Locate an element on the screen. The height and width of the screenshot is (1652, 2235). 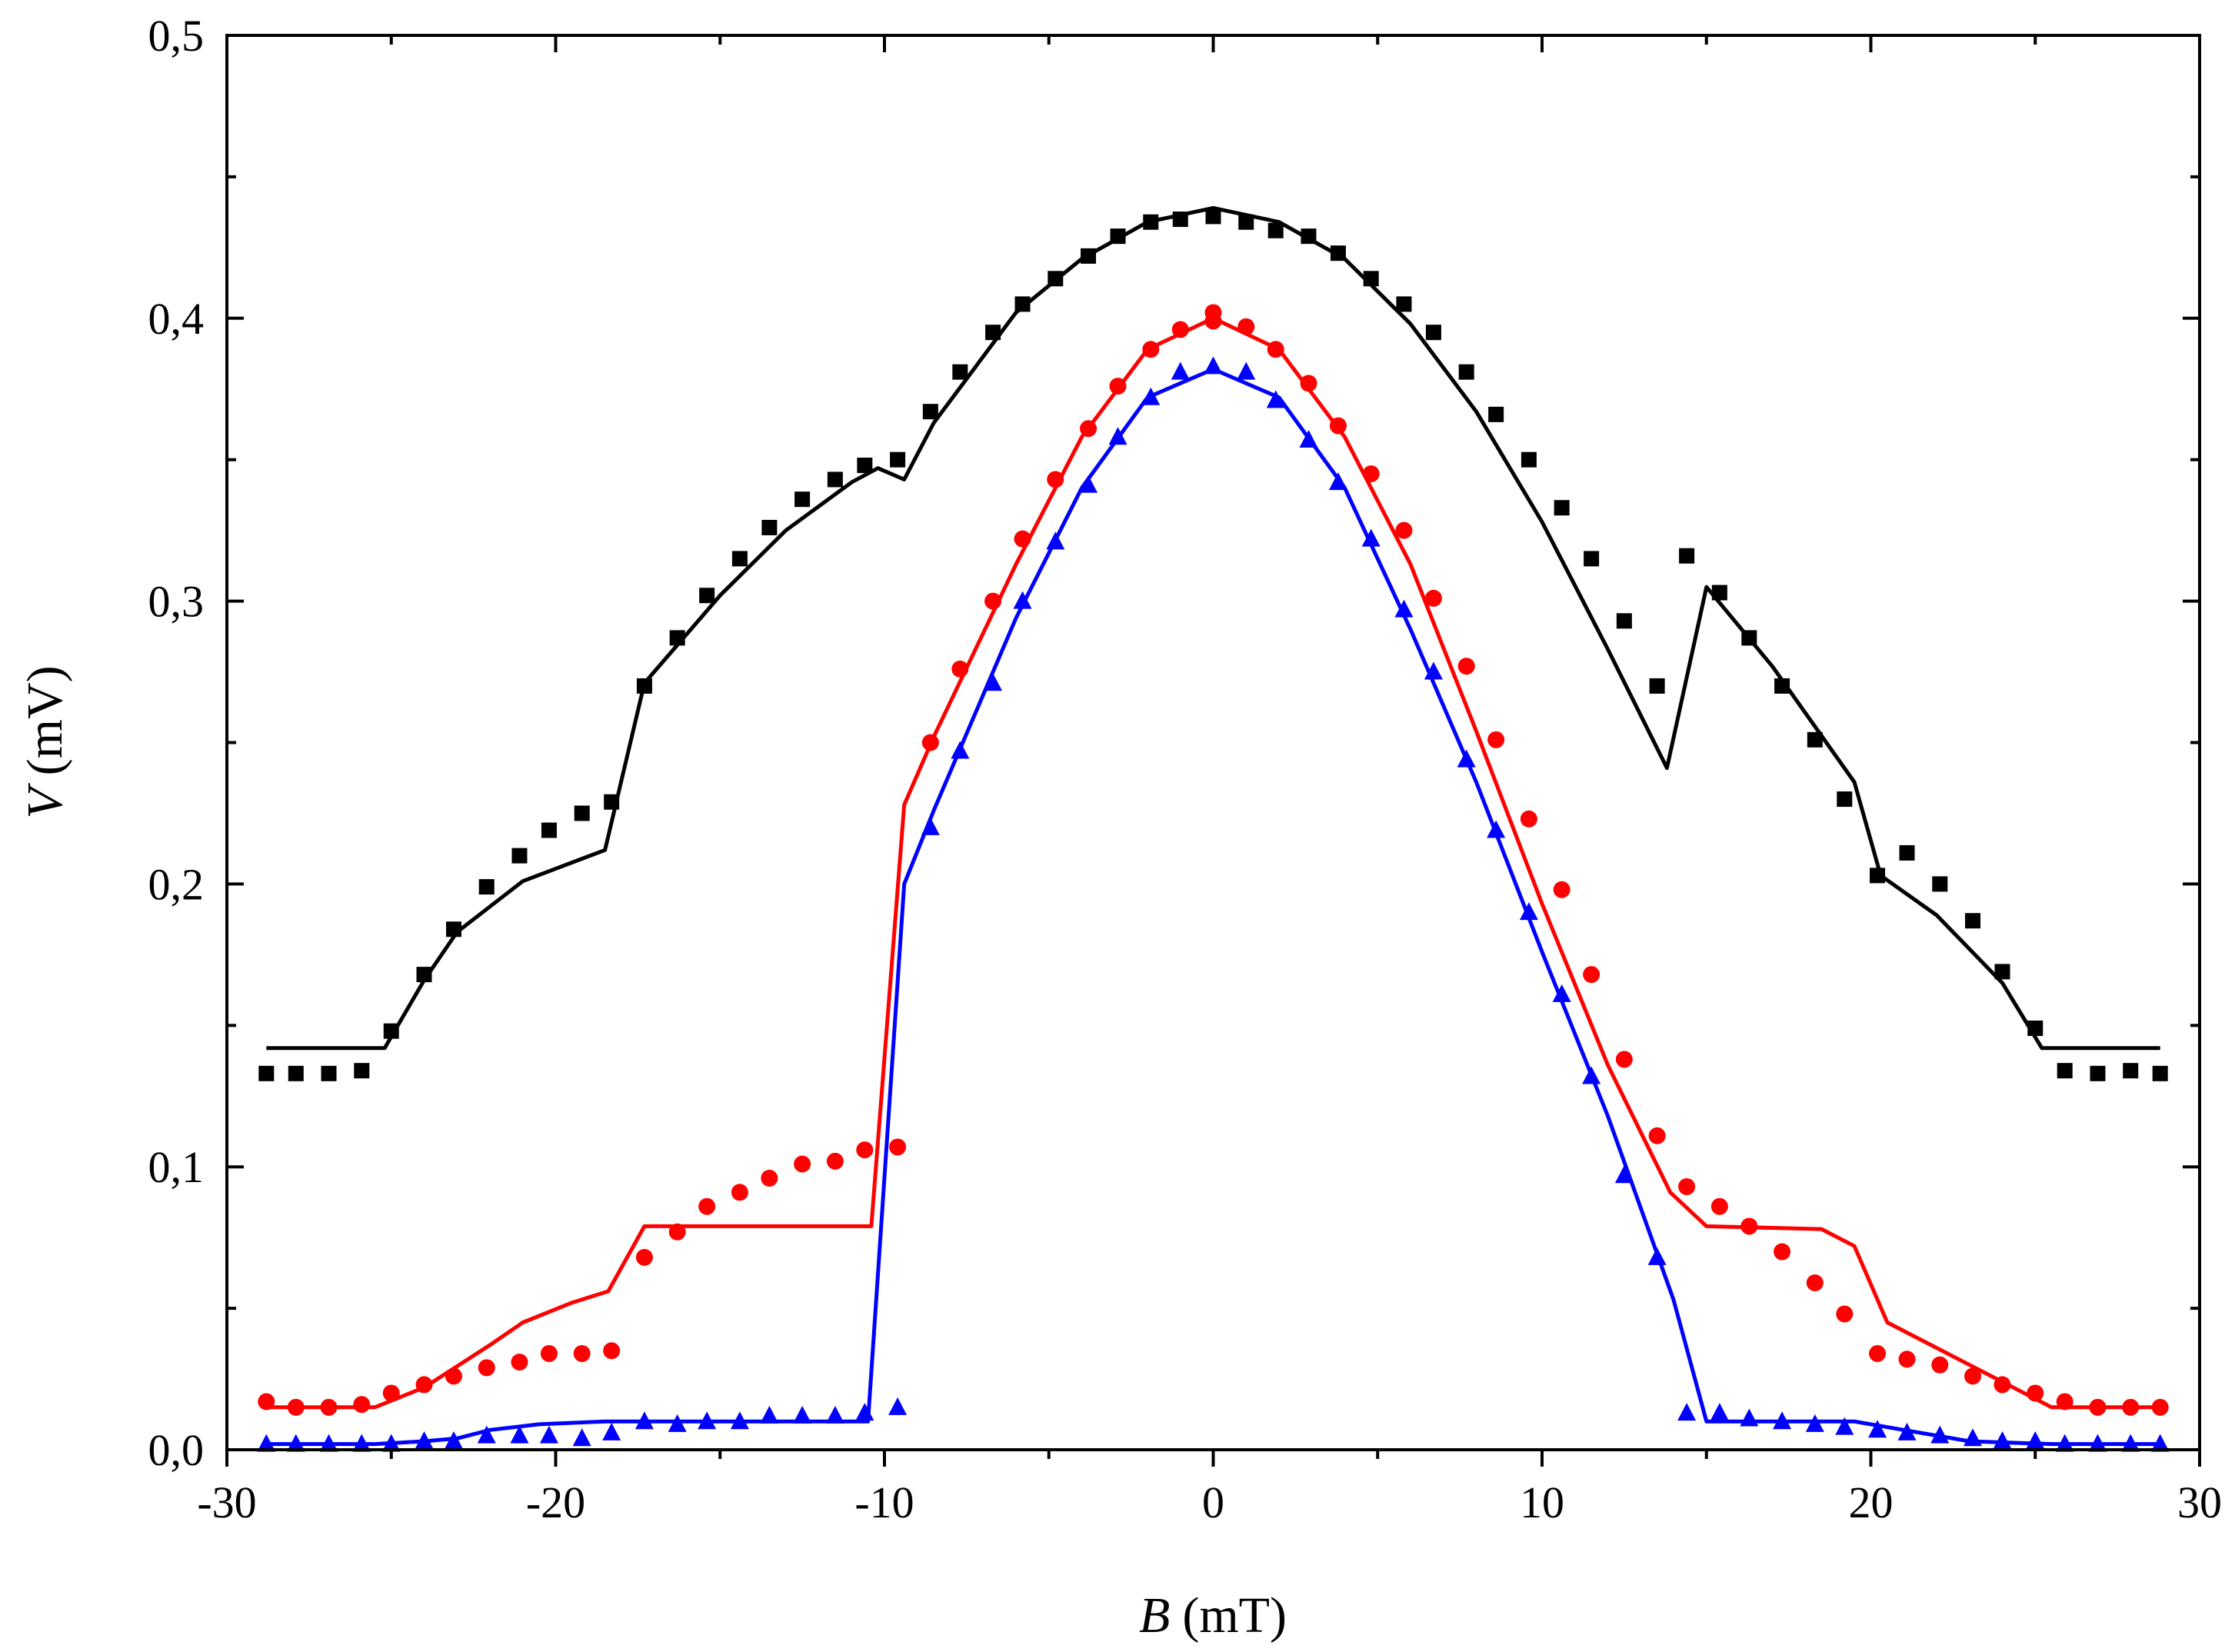
x-tick-label: -20 is located at coordinates (555, 1502).